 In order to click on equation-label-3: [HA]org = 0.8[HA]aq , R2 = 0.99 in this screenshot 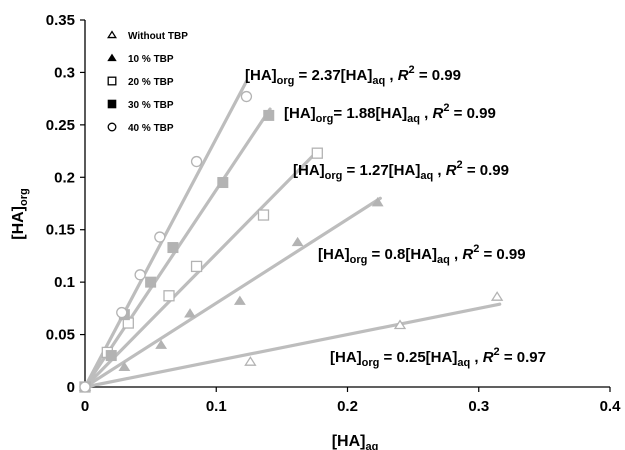, I will do `click(422, 254)`.